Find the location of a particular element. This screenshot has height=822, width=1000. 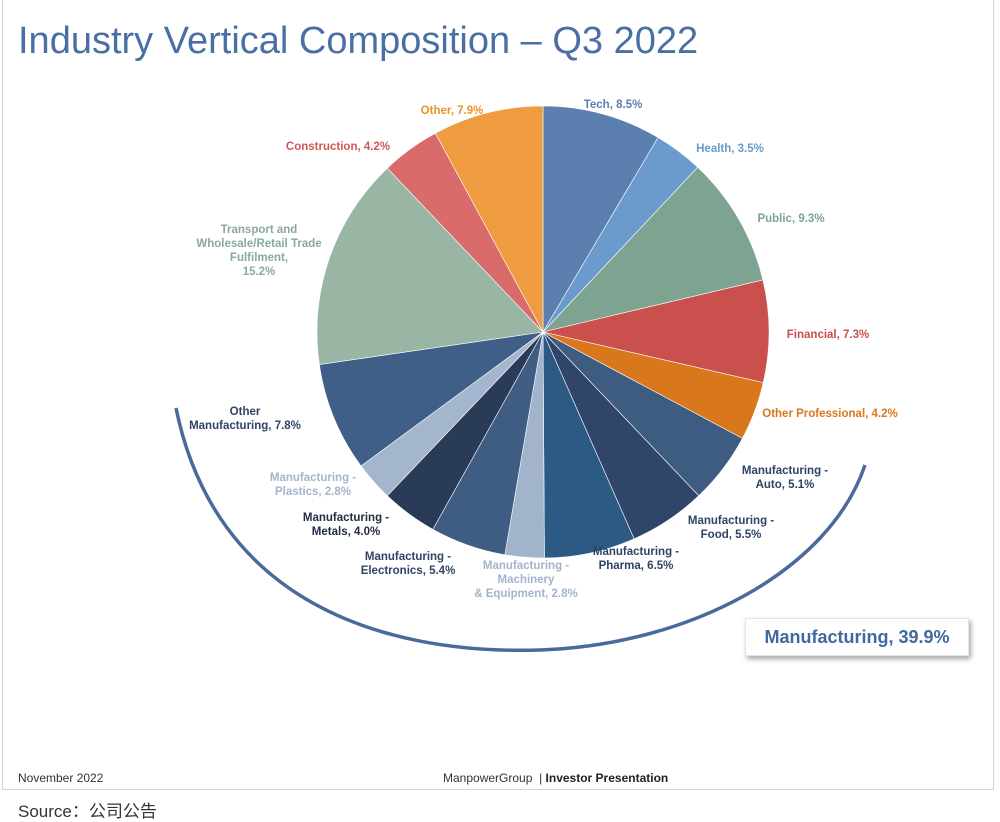

label-public: Public, 9.3% is located at coordinates (791, 219).